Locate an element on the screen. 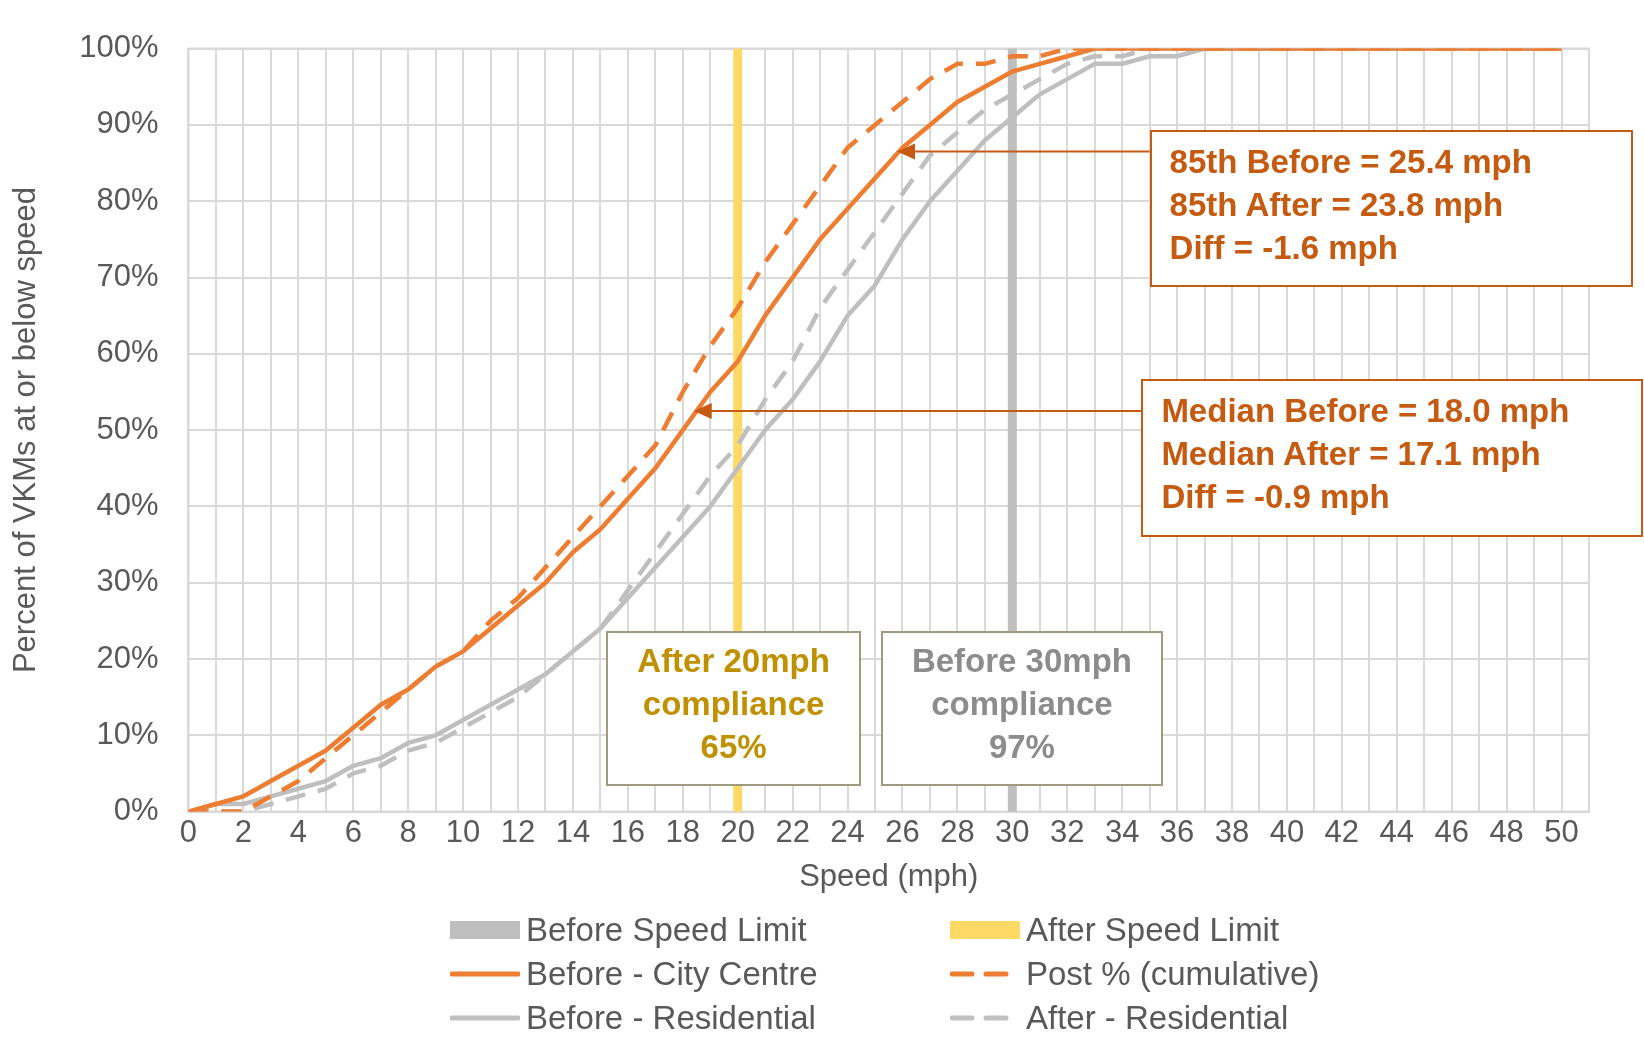 Image resolution: width=1644 pixels, height=1040 pixels. callout-box: After 20mph compliance 65% is located at coordinates (733, 708).